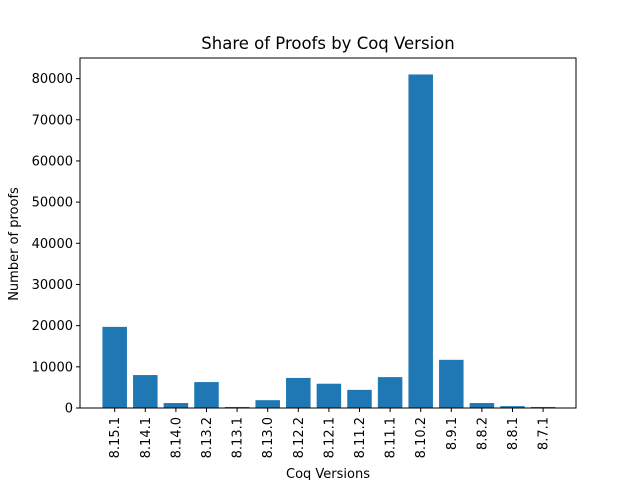 The width and height of the screenshot is (640, 480). What do you see at coordinates (52, 120) in the screenshot?
I see `y-tick-label: 70000` at bounding box center [52, 120].